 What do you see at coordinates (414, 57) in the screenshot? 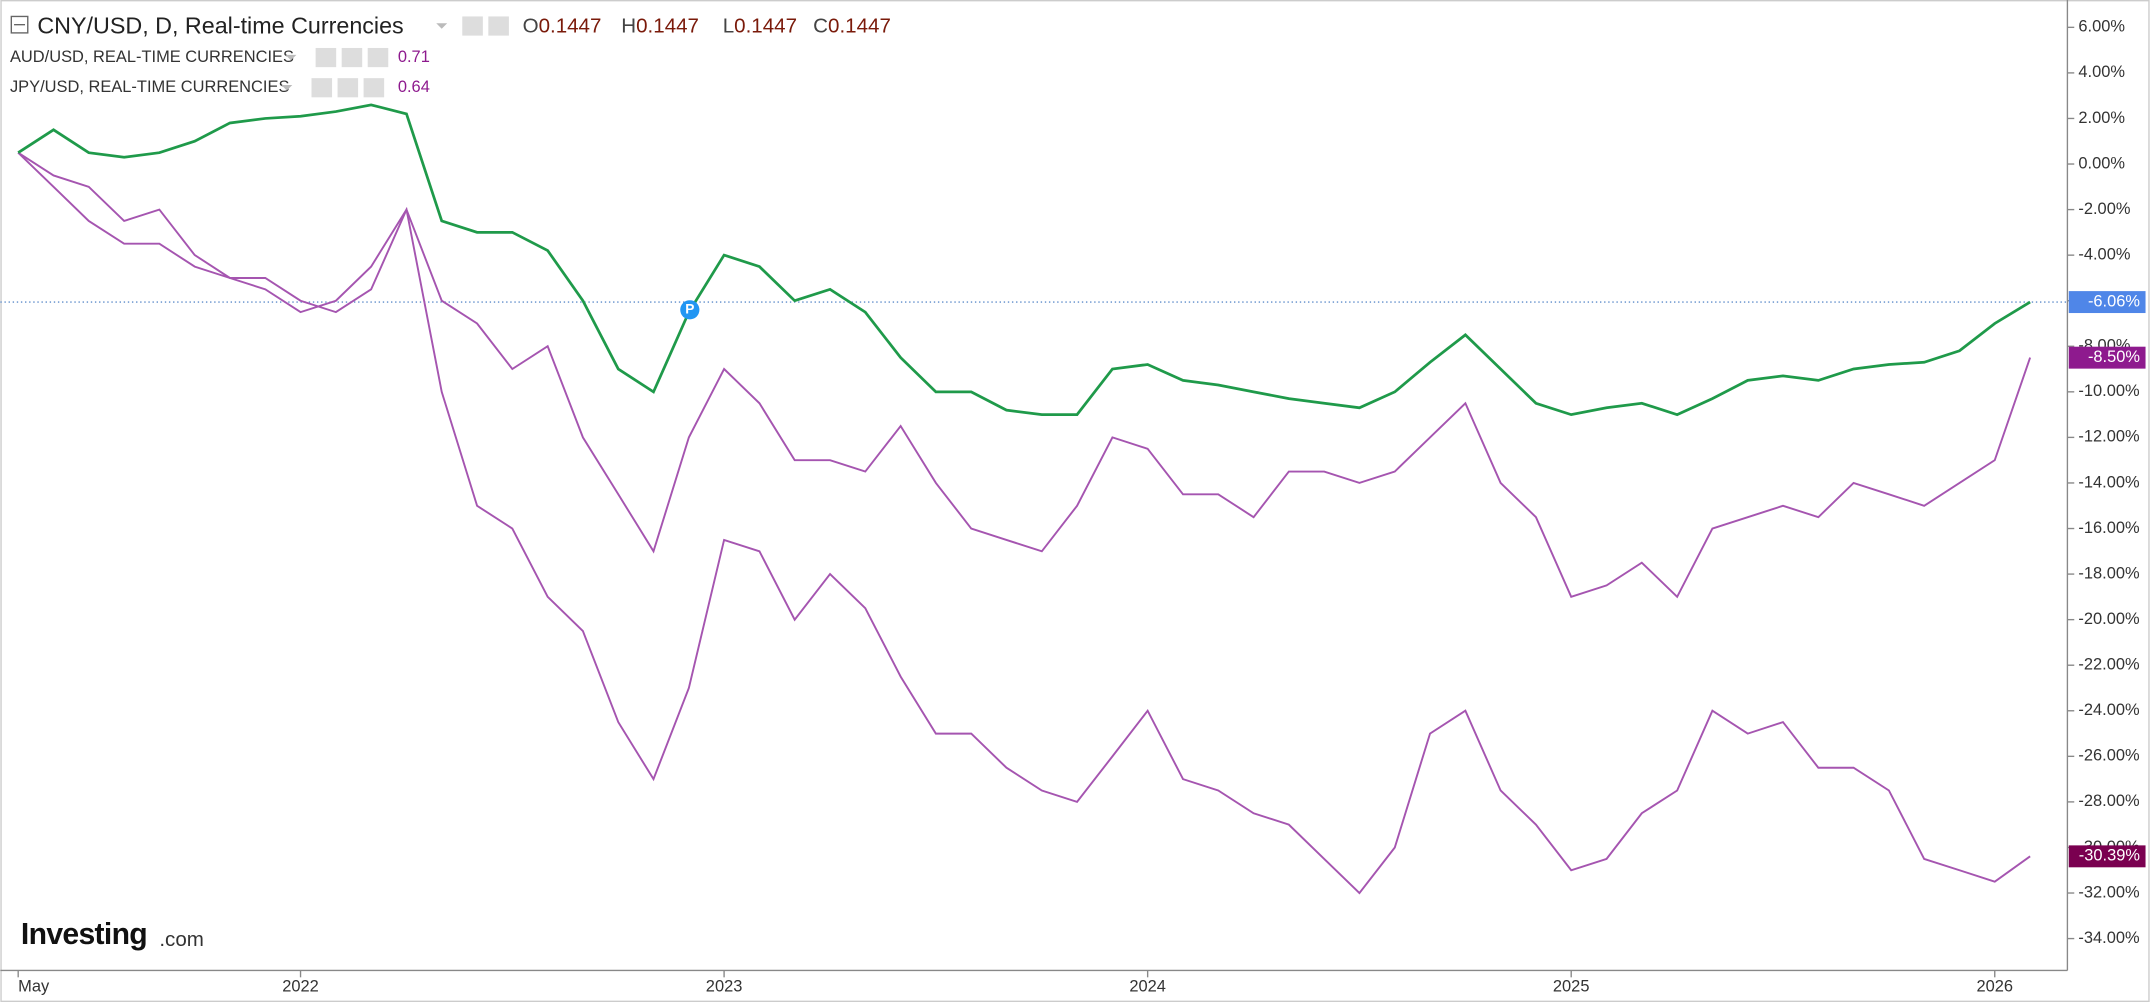
I see `legend-value: 0.71` at bounding box center [414, 57].